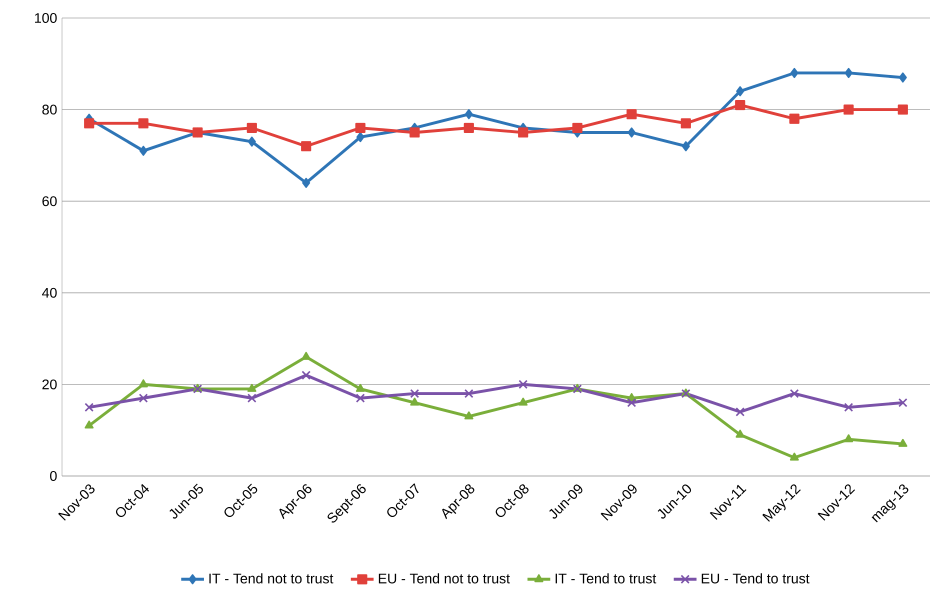 The width and height of the screenshot is (933, 592). I want to click on y-tick-label: 0, so click(53, 476).